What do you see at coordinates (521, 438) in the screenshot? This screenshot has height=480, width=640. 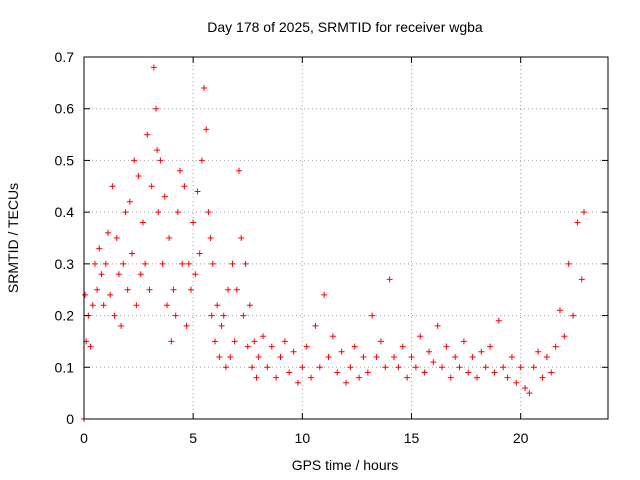 I see `x-tick-label: 20` at bounding box center [521, 438].